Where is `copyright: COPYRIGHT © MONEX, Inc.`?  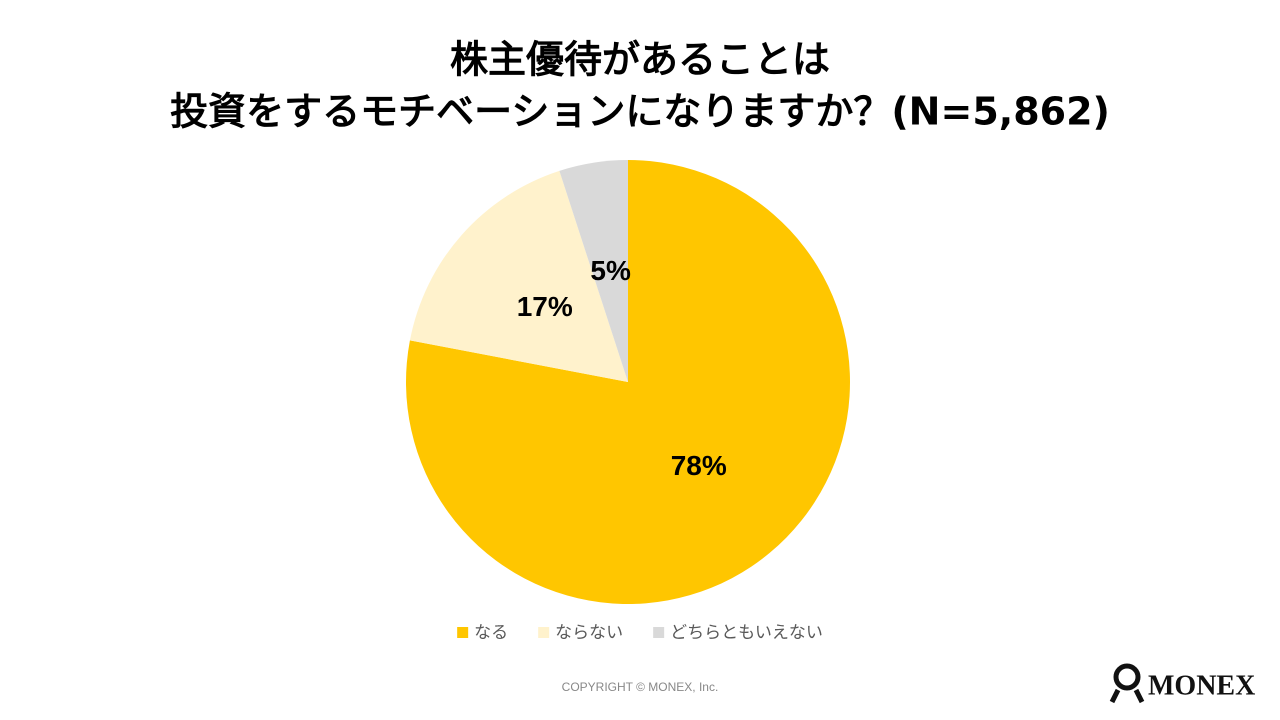
copyright: COPYRIGHT © MONEX, Inc. is located at coordinates (640, 687).